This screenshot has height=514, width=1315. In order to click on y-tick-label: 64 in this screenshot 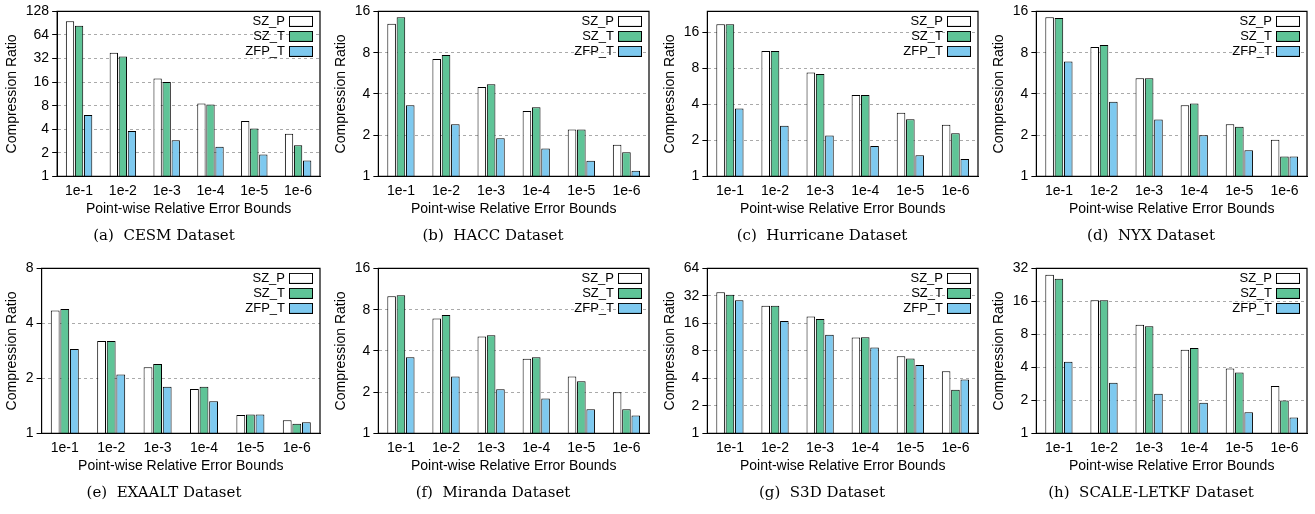, I will do `click(691, 267)`.